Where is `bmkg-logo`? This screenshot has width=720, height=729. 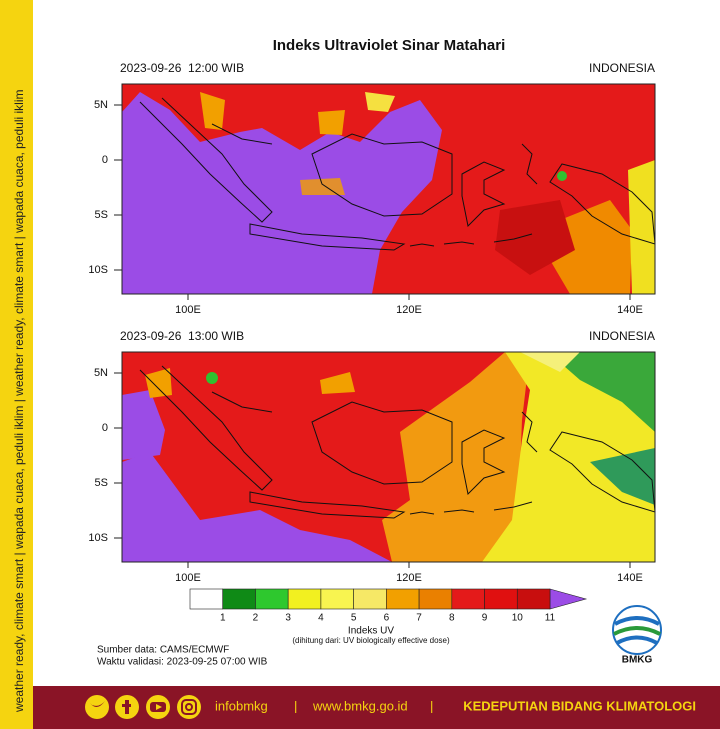 bmkg-logo is located at coordinates (637, 630).